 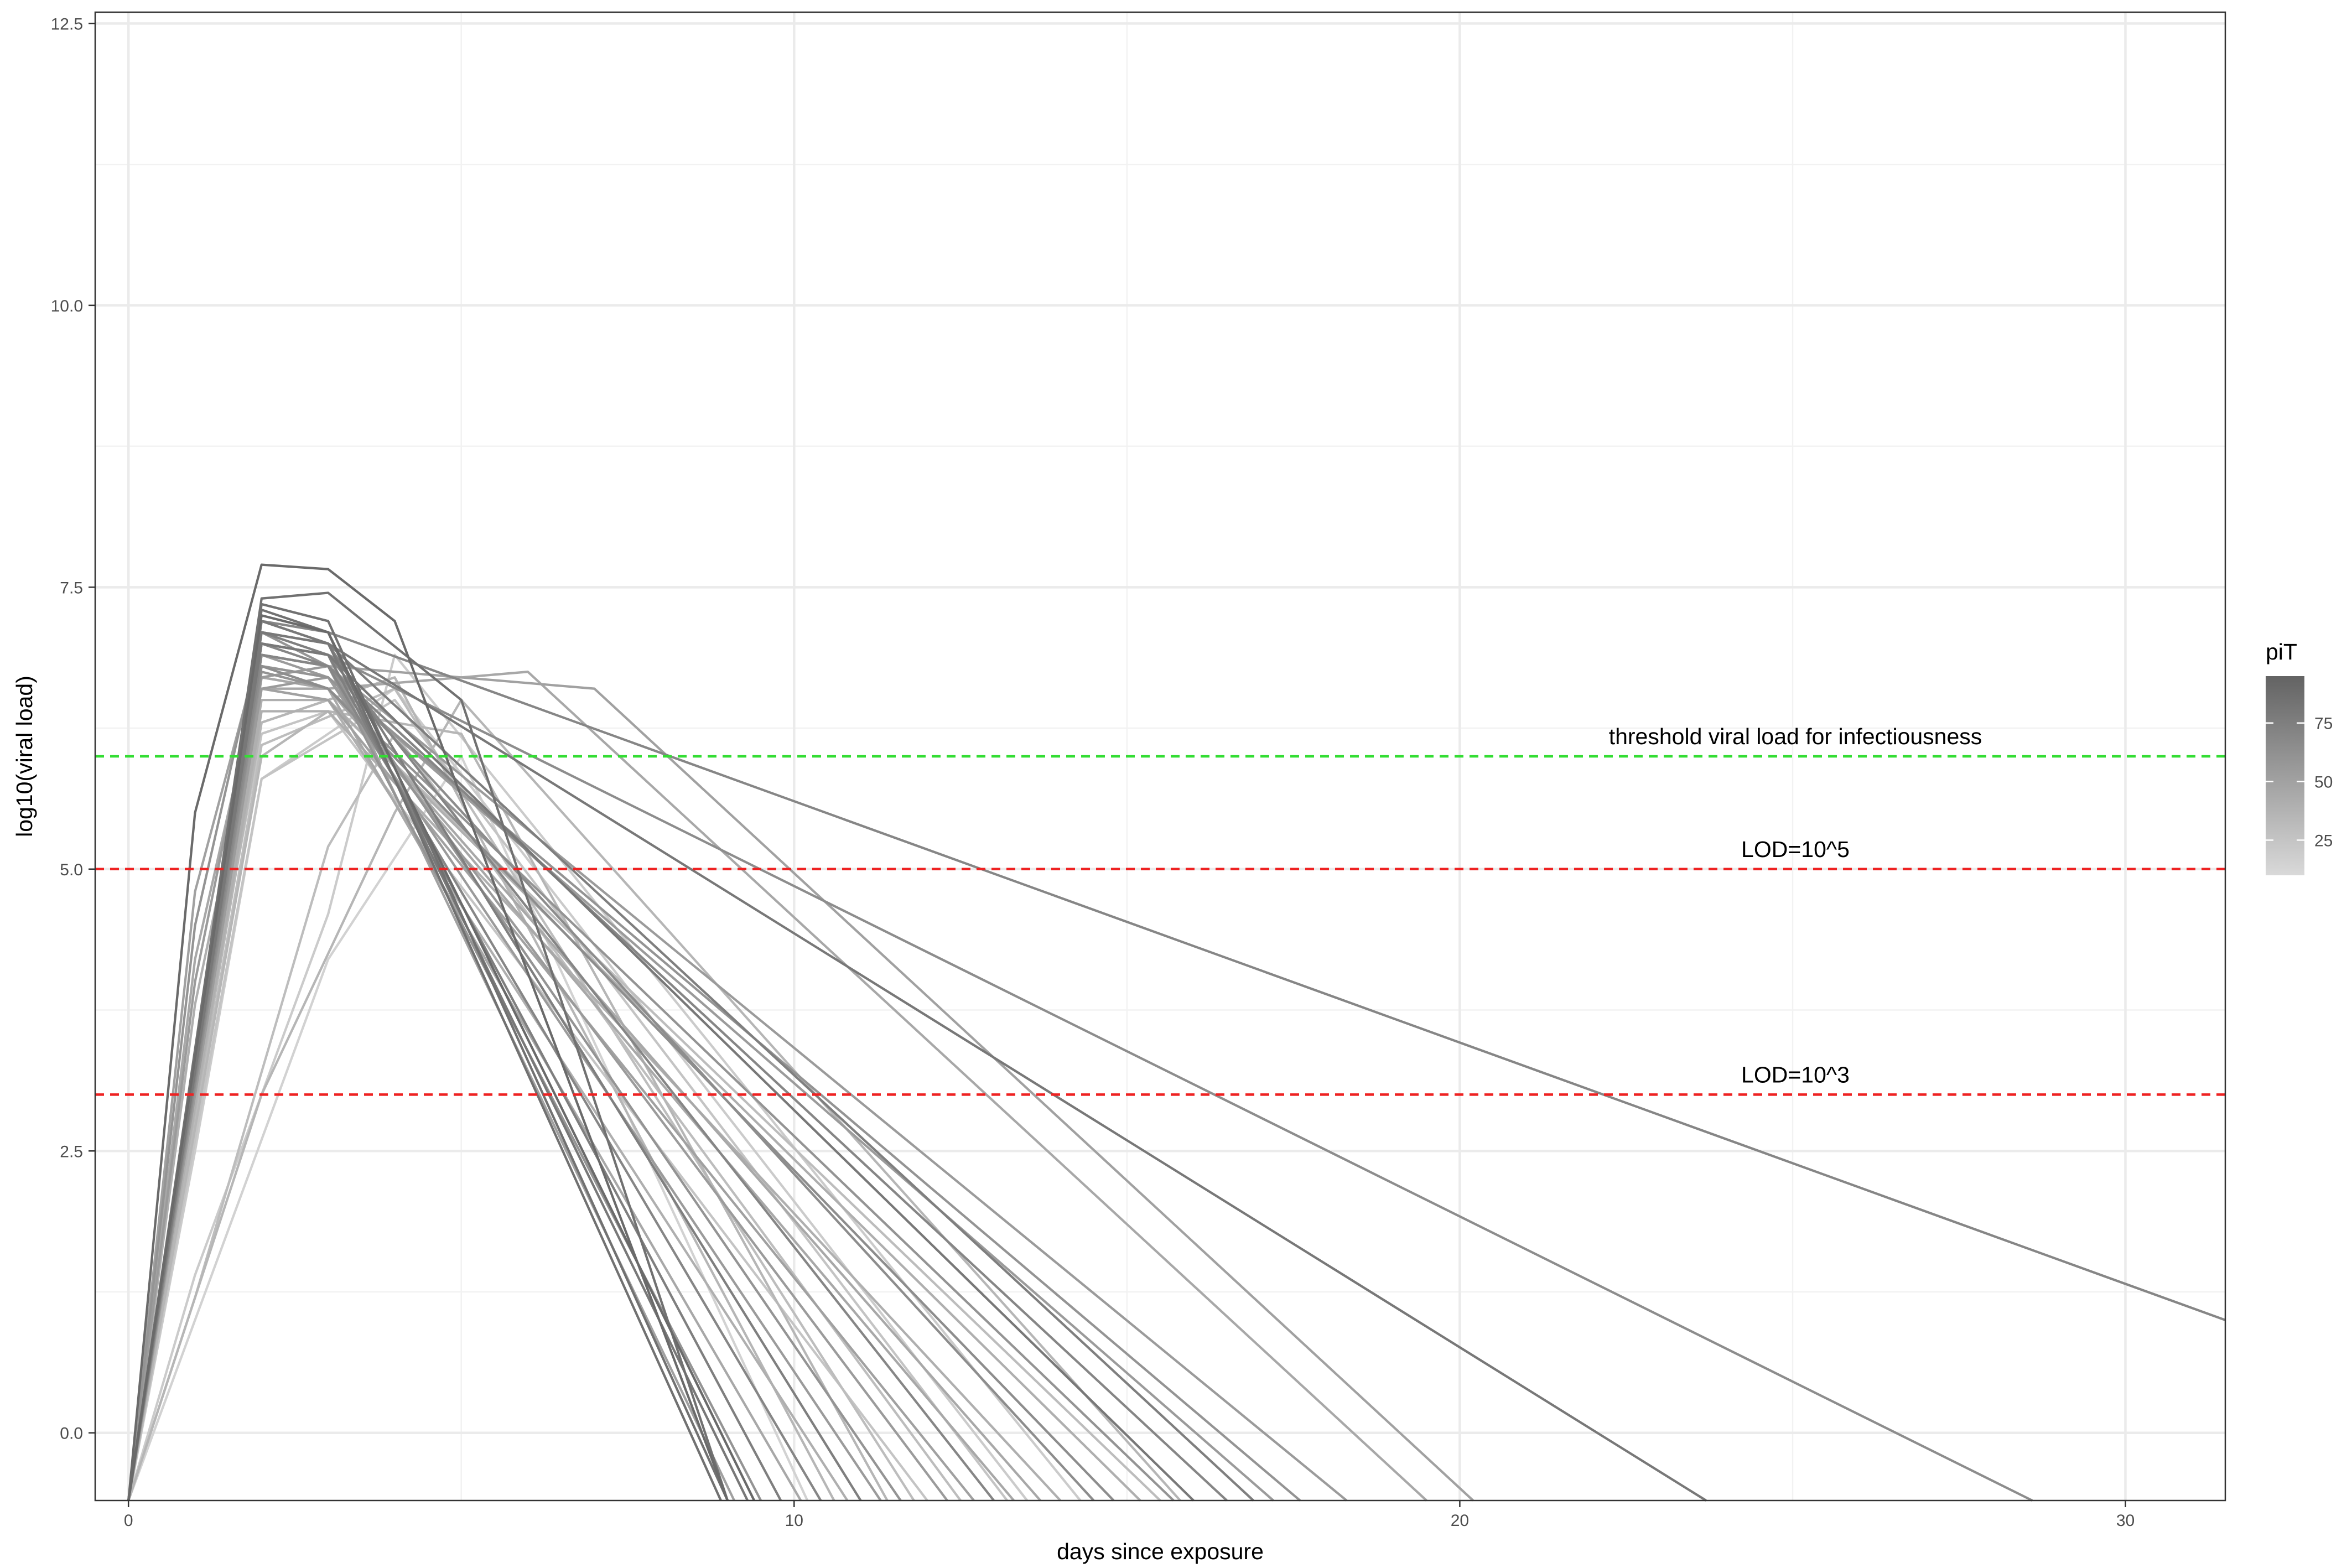 I want to click on legend-ticks: 25 50 75, so click(x=2299, y=783).